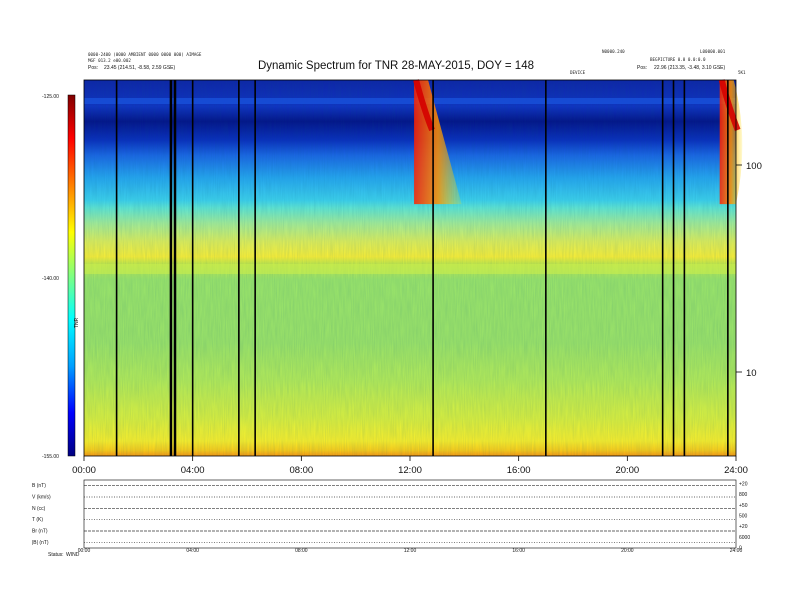  Describe the element at coordinates (77, 322) in the screenshot. I see `colorbar-label: TNR` at that location.